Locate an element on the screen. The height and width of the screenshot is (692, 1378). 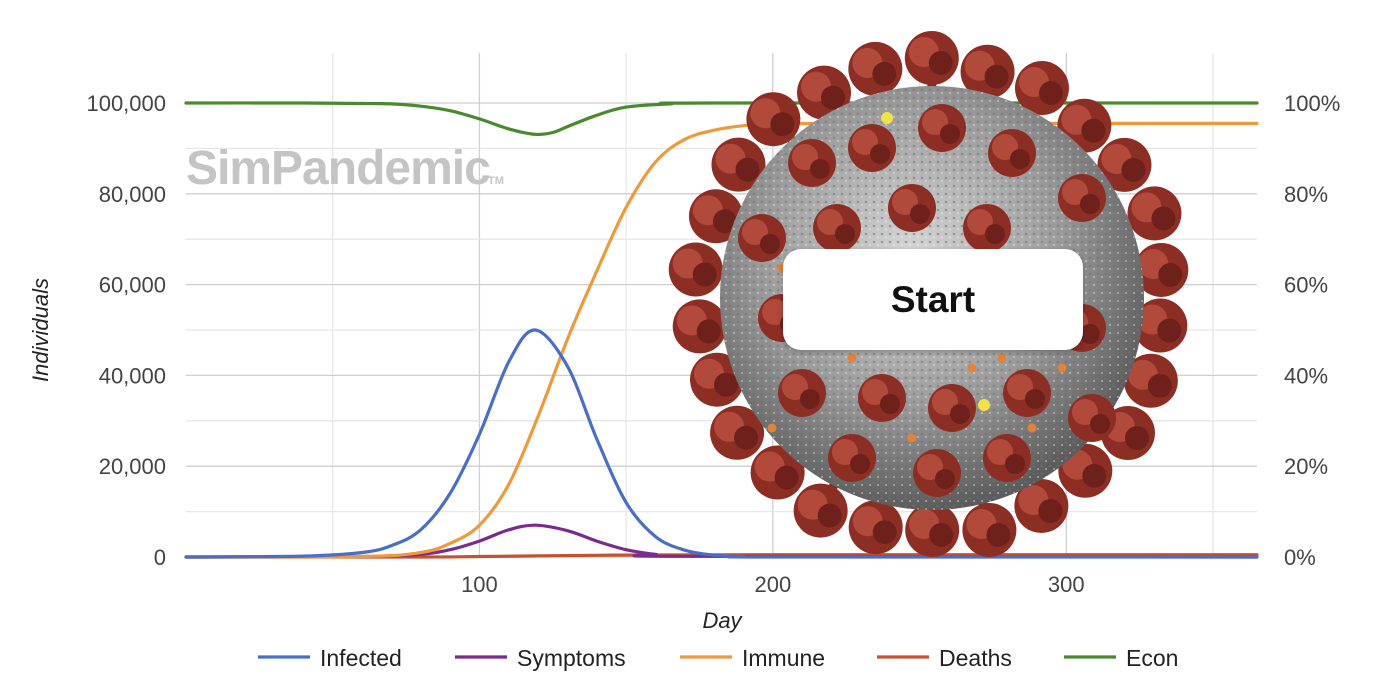
series-line-symptoms is located at coordinates (721, 541).